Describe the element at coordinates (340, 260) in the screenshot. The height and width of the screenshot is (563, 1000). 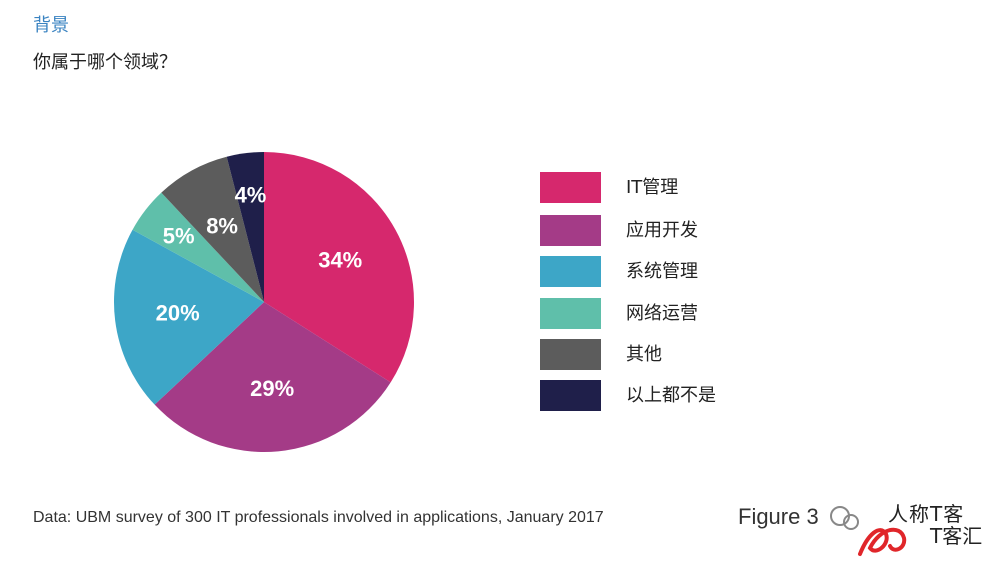
I see `pie-slice-label: 34%` at that location.